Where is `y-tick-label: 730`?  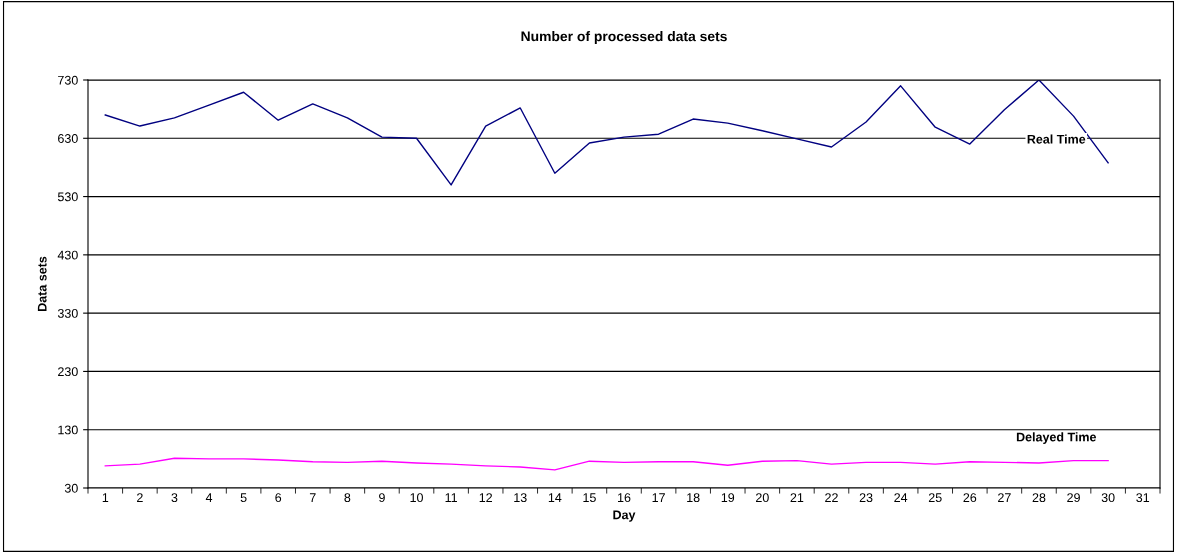
y-tick-label: 730 is located at coordinates (68, 80).